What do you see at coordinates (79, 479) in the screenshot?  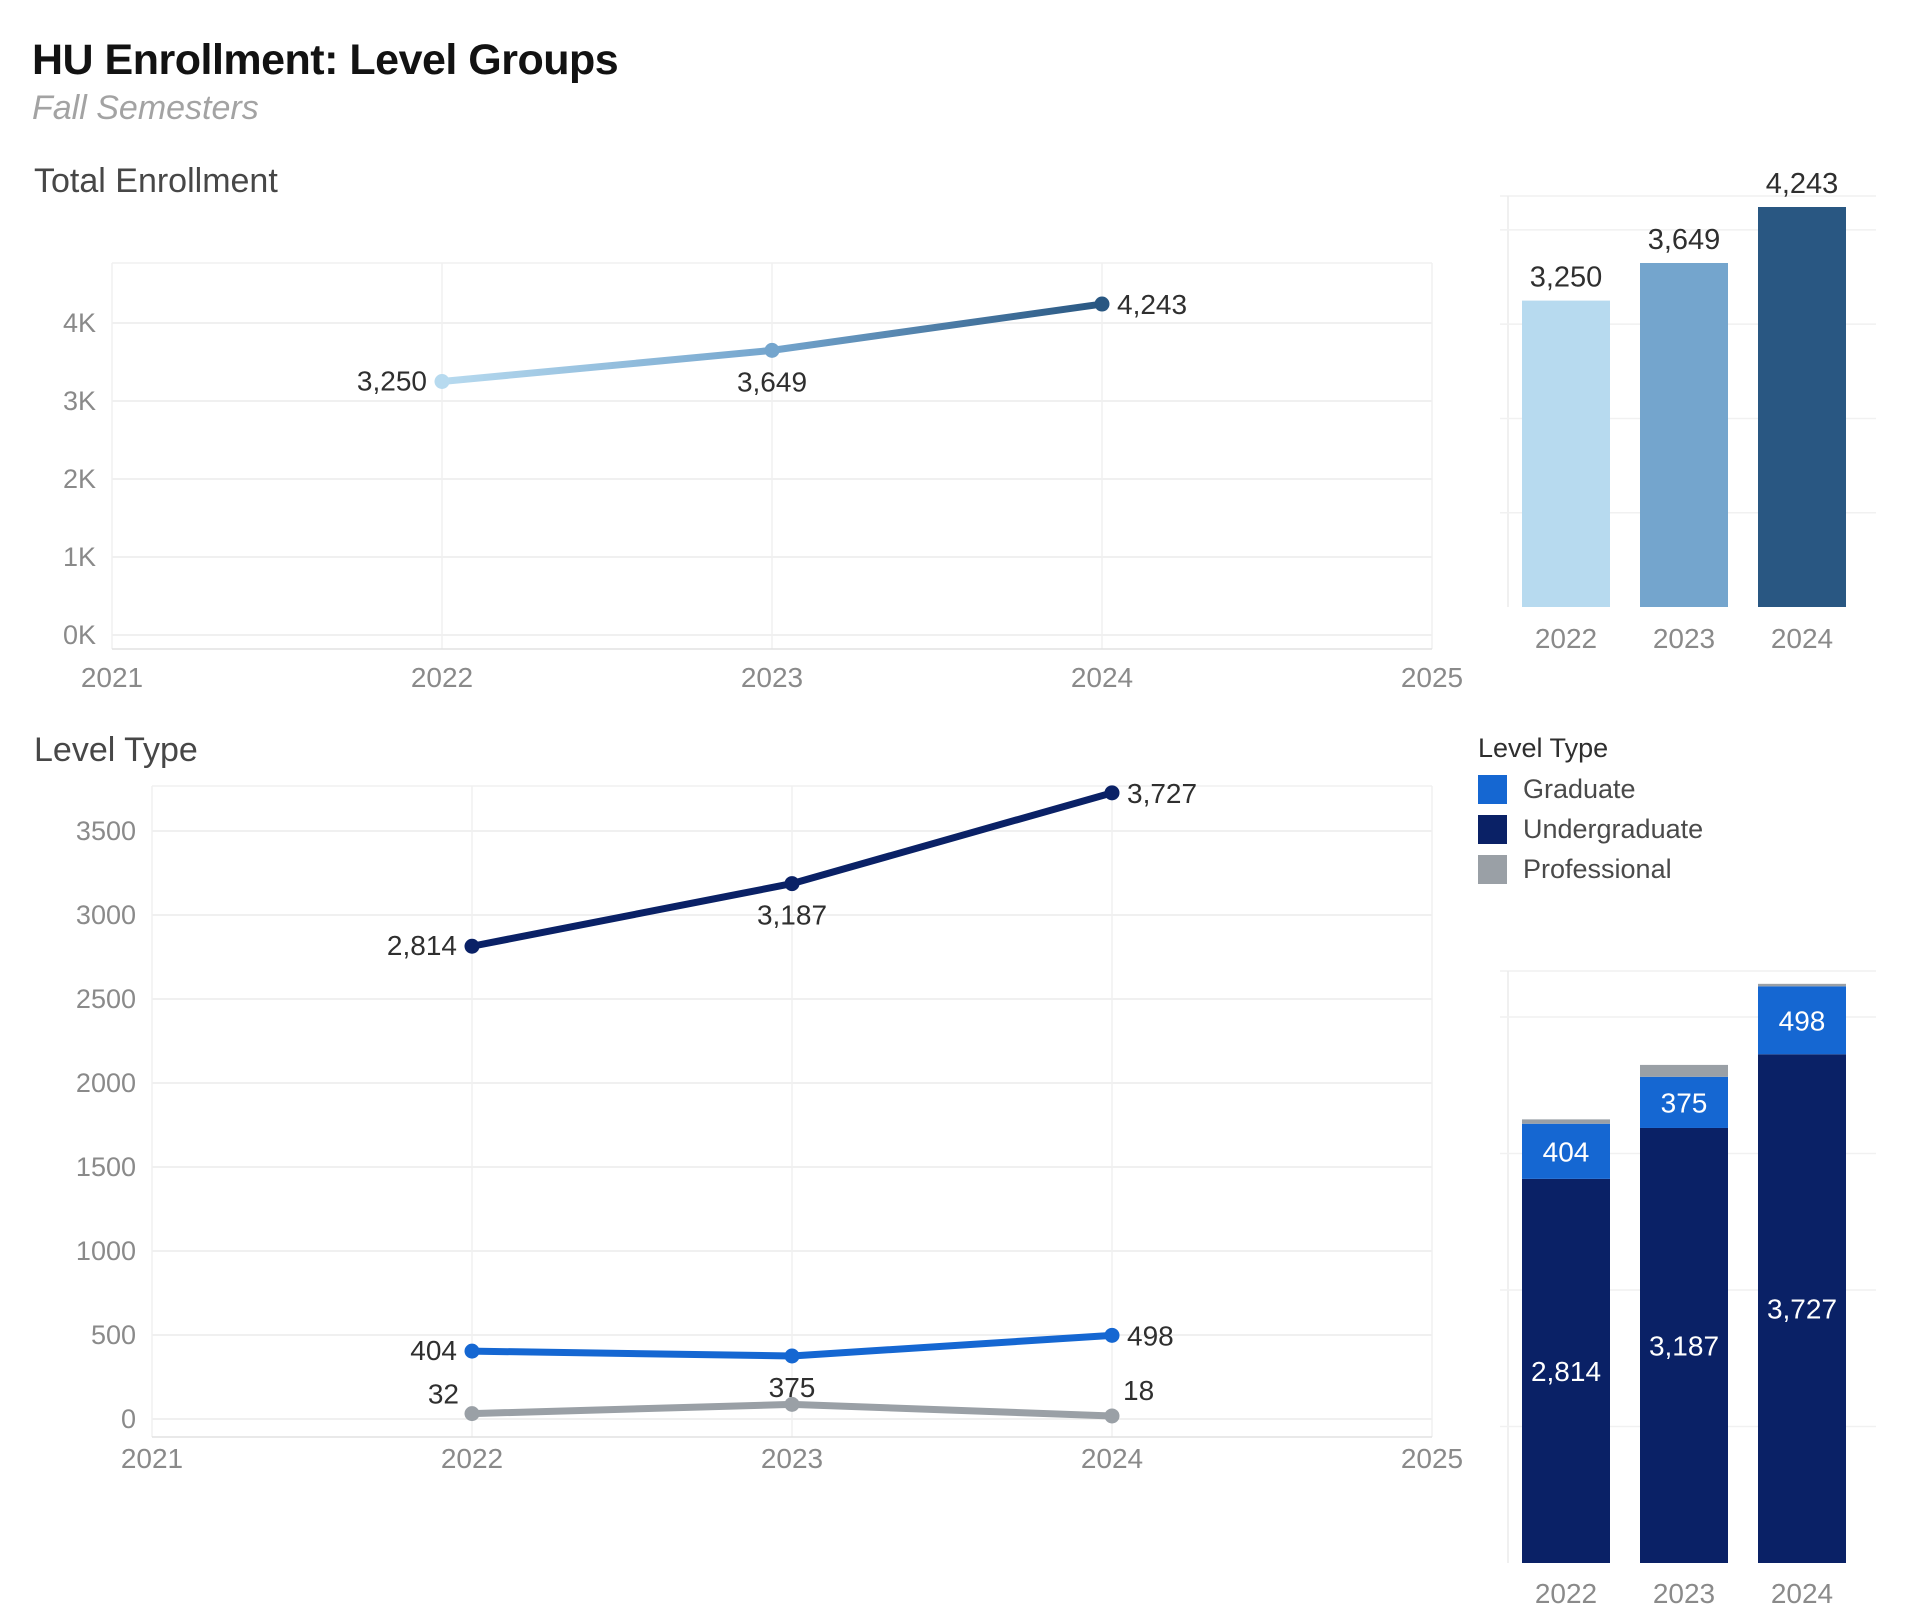 I see `chart-text: 2K` at bounding box center [79, 479].